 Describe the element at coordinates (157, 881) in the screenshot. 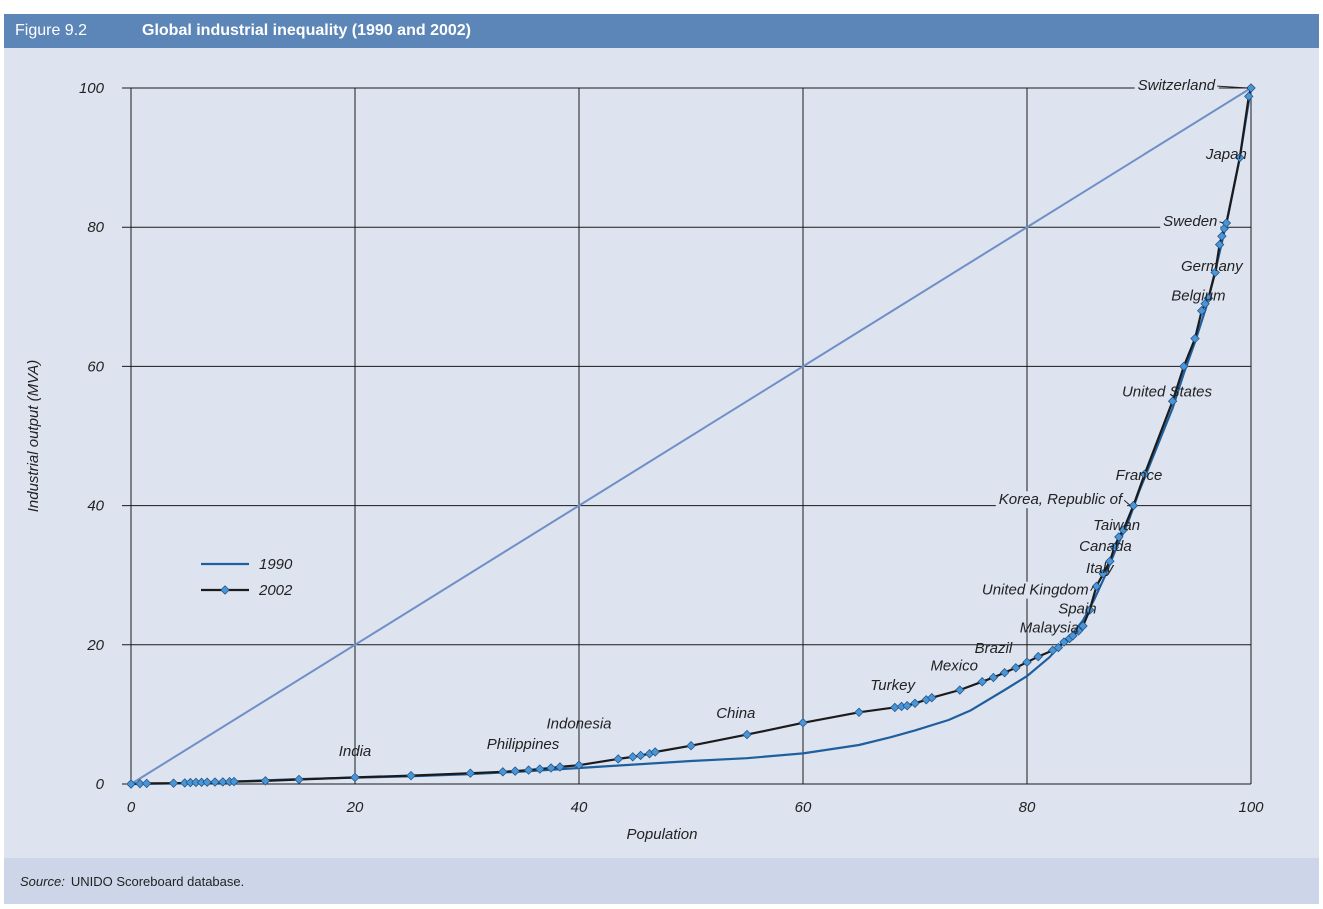

I see `source-text: UNIDO Scoreboard database.` at that location.